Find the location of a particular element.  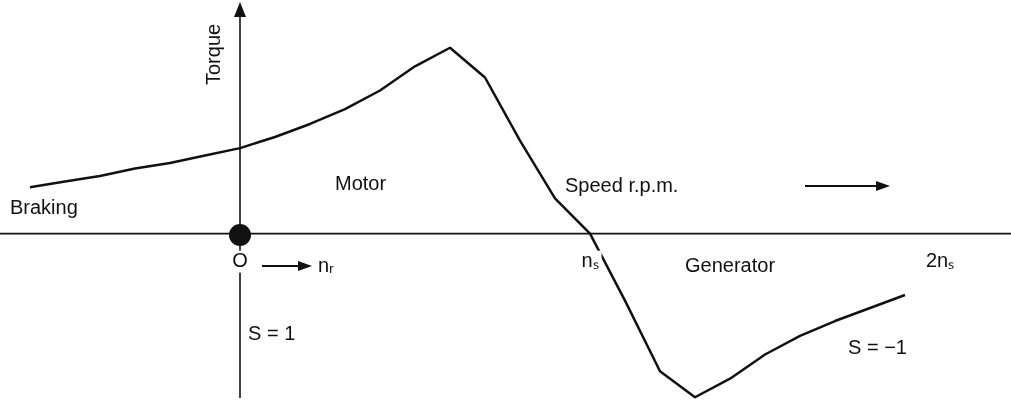

x-axis-title: Speed r.p.m. is located at coordinates (622, 185).